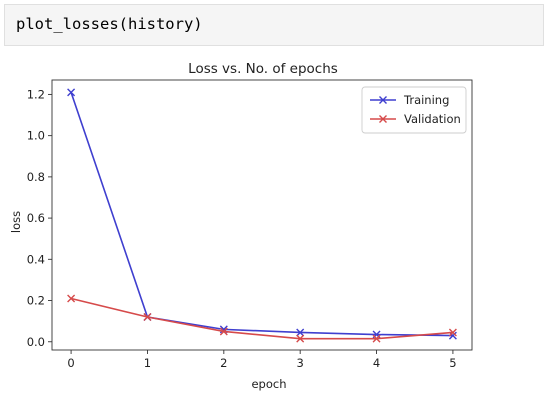  What do you see at coordinates (70, 363) in the screenshot?
I see `x-tick-label: 0` at bounding box center [70, 363].